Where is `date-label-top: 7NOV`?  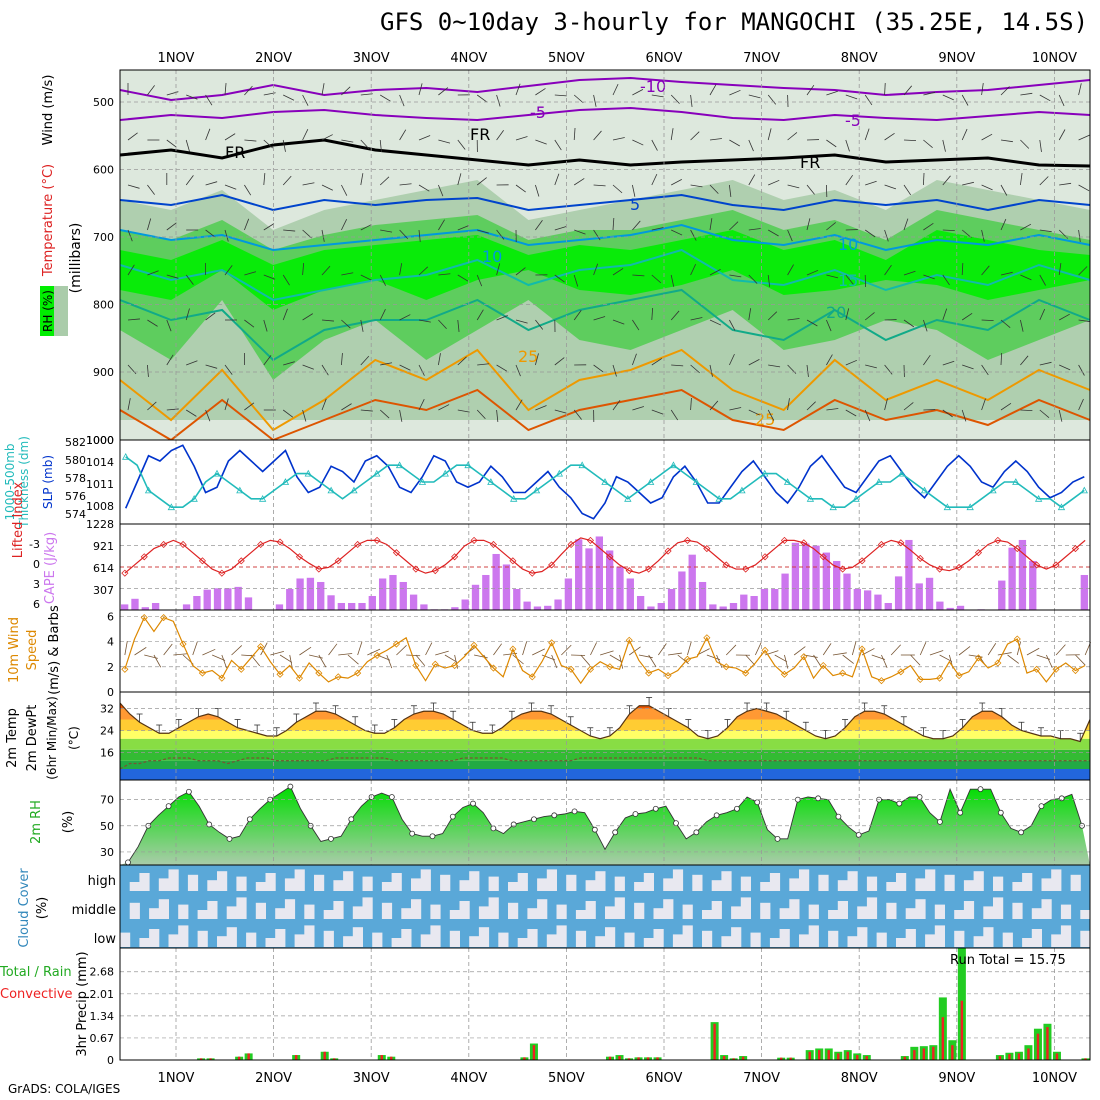
date-label-top: 7NOV is located at coordinates (761, 58).